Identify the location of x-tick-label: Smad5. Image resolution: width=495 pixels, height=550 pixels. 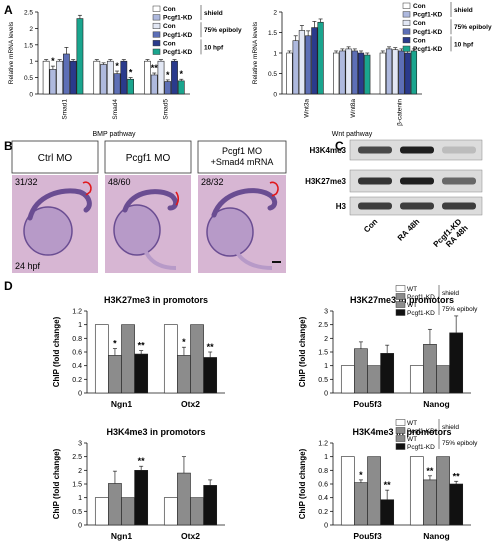
(166, 109).